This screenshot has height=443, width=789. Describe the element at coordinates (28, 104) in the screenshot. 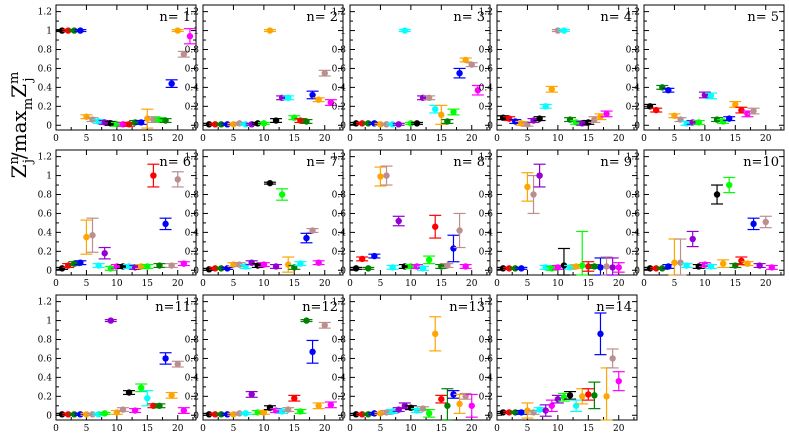

I see `y-label-sub2: m` at that location.